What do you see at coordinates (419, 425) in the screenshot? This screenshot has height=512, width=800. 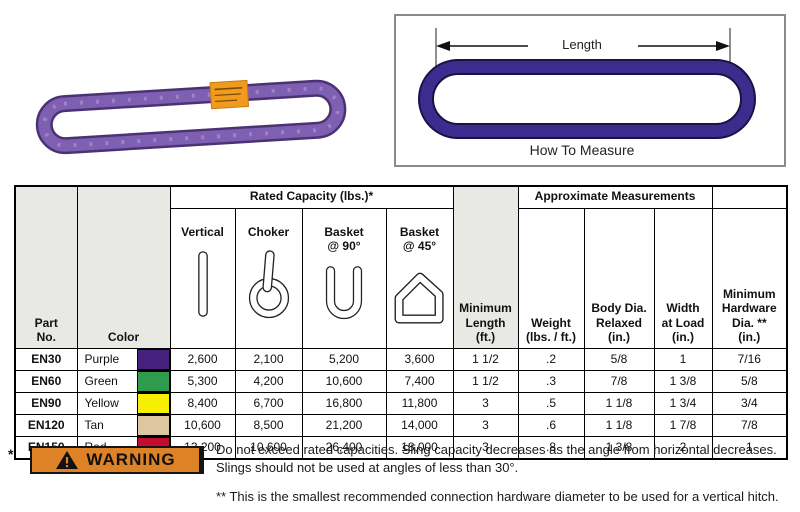 I see `cell-basket45: 14,000` at bounding box center [419, 425].